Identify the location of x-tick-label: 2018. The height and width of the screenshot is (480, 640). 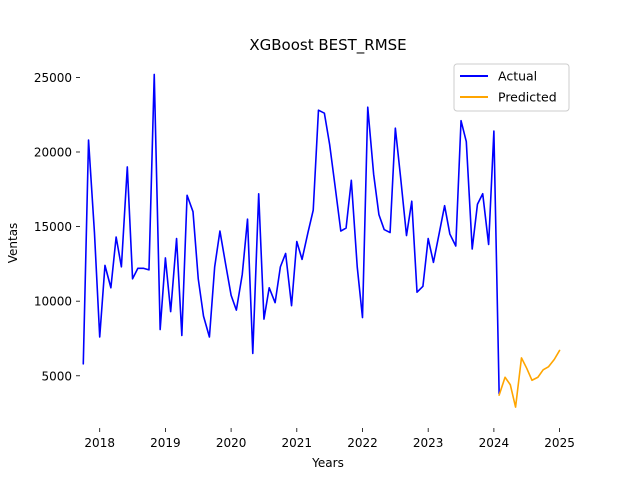
(99, 443).